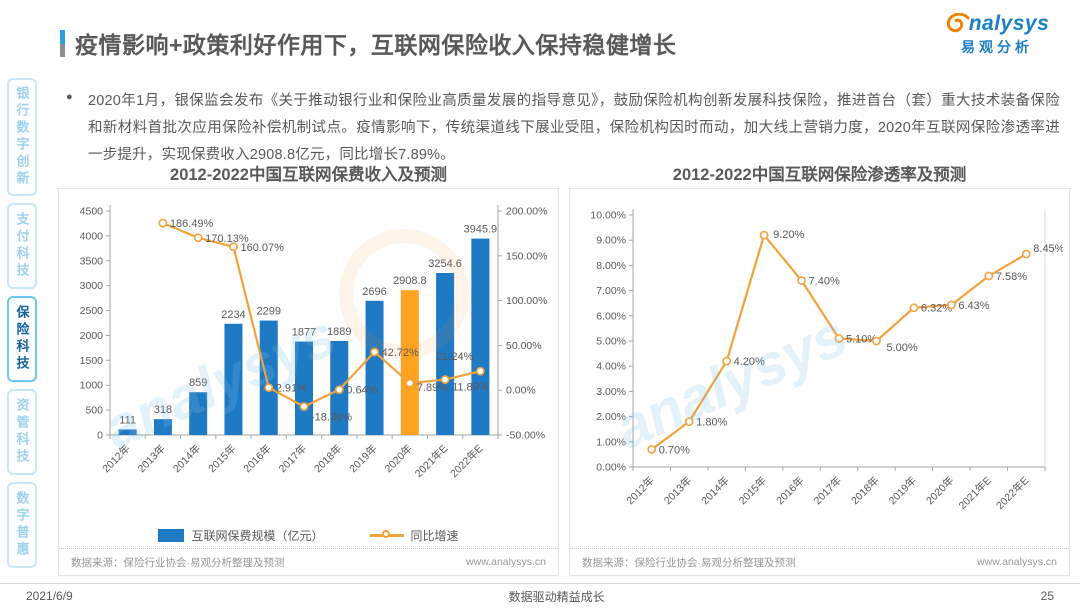 The height and width of the screenshot is (608, 1080). I want to click on svg-text: 8.00%, so click(611, 266).